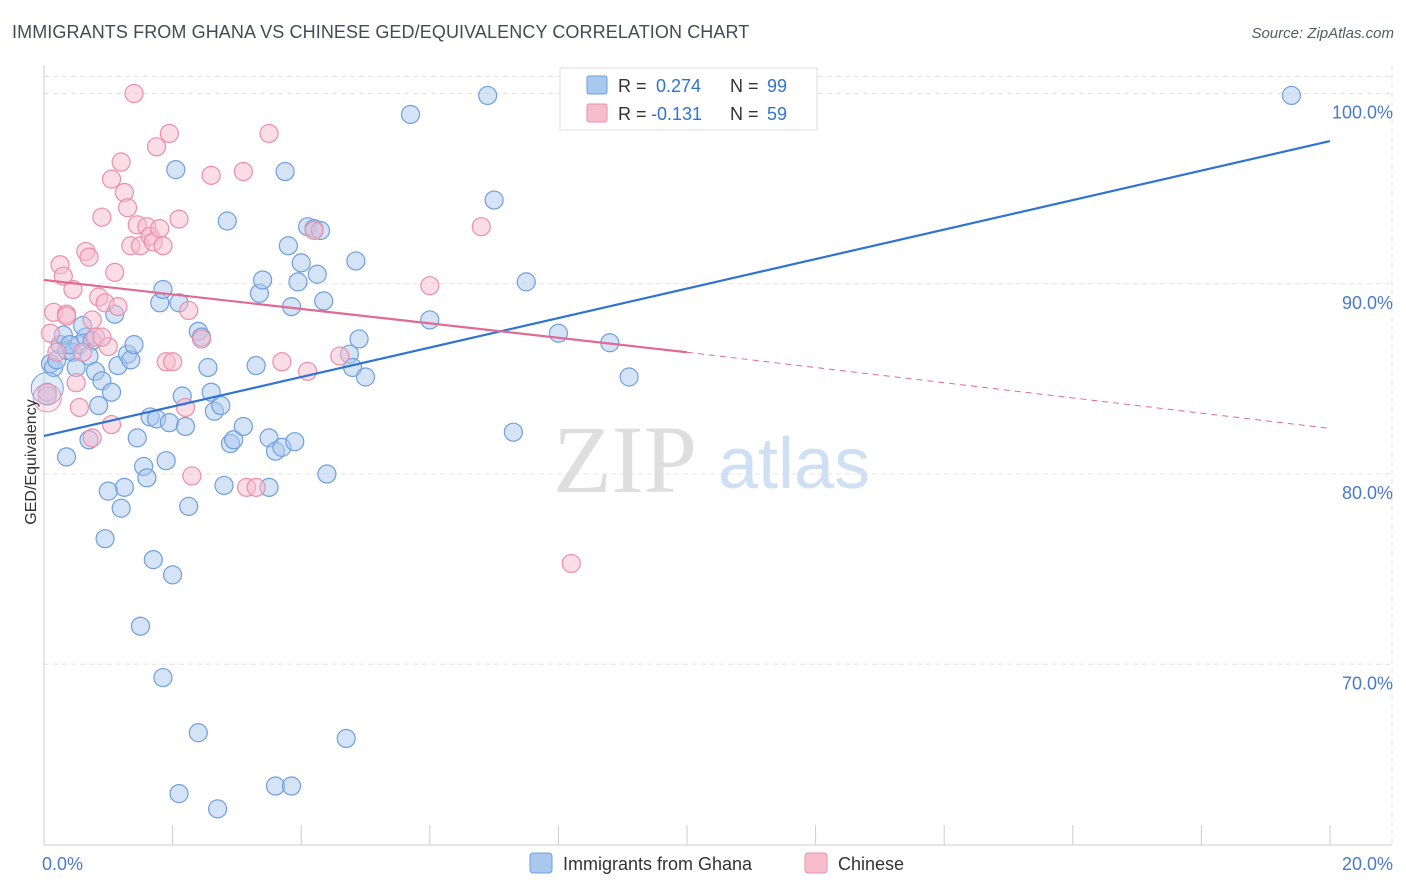 The image size is (1406, 892). I want to click on ghana-swatch, so click(597, 85).